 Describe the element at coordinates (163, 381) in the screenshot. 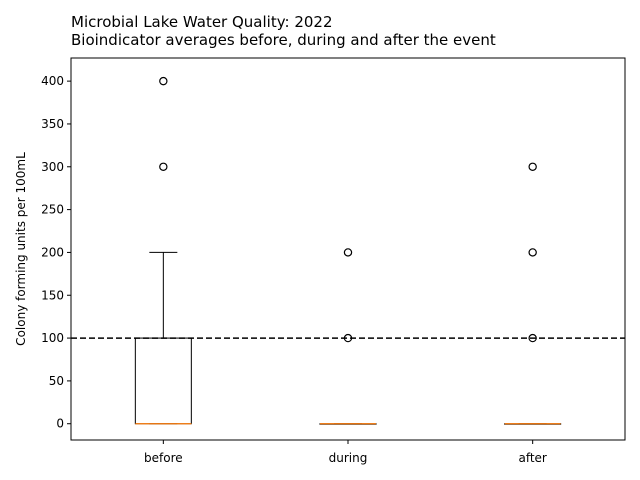

I see `box-iqr` at that location.